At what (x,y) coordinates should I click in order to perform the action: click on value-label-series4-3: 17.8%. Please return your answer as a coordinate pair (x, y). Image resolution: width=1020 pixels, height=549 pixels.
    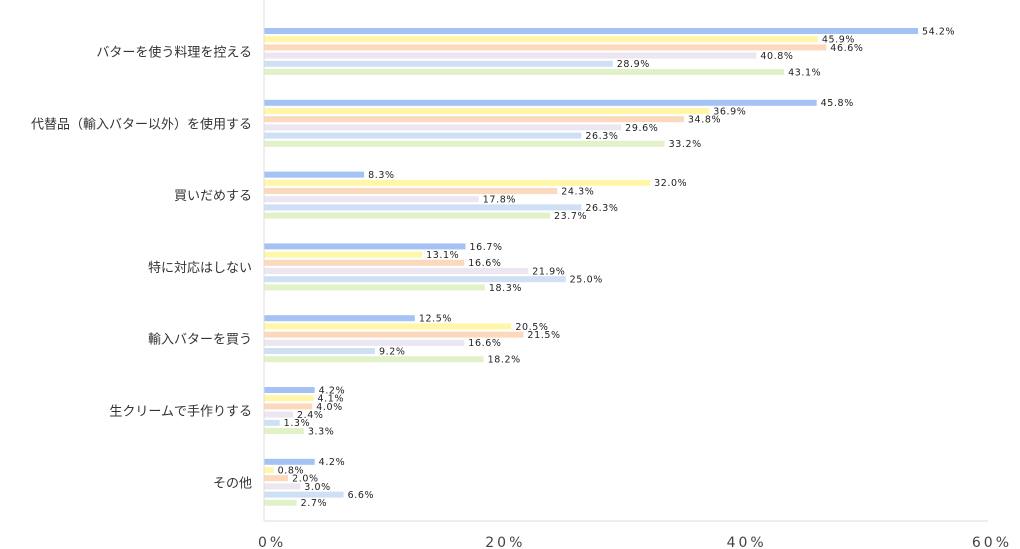
    Looking at the image, I should click on (499, 200).